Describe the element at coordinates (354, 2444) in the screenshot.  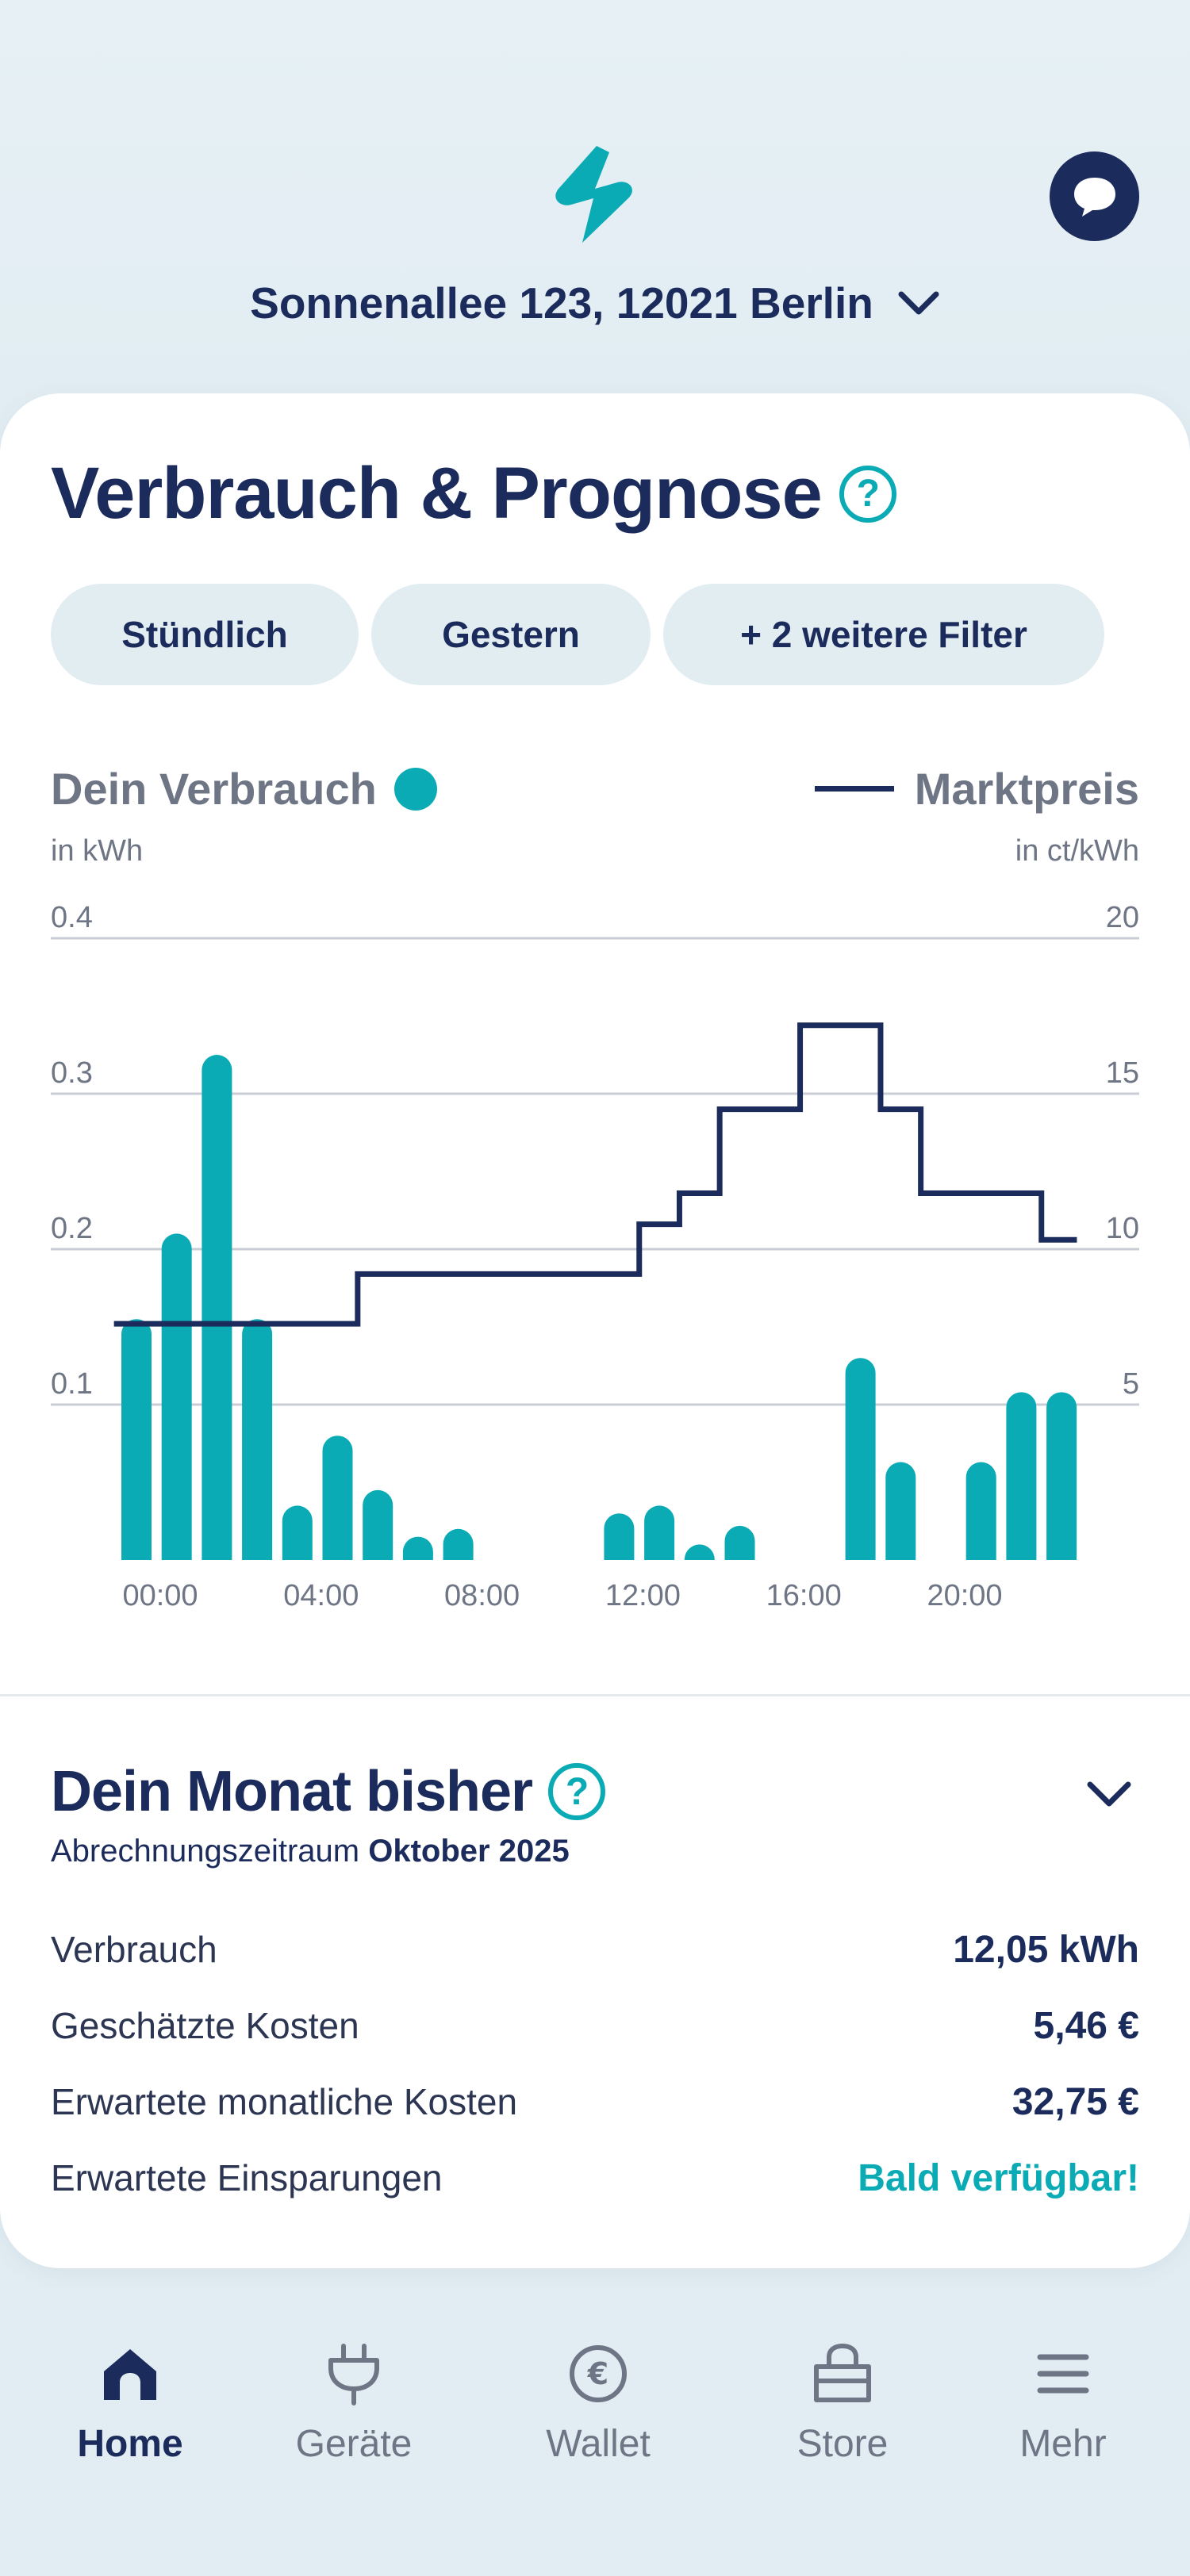
I see `nav-label: Geräte` at that location.